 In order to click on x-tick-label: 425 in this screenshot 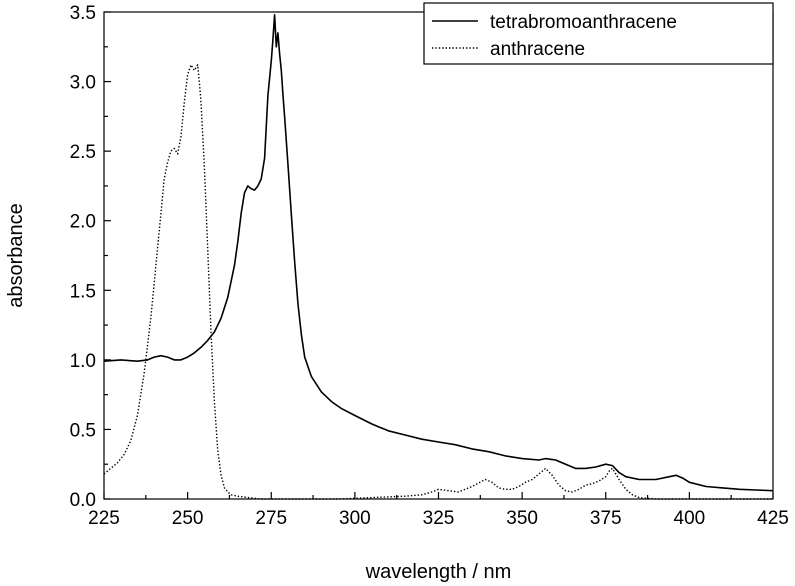, I will do `click(773, 518)`.